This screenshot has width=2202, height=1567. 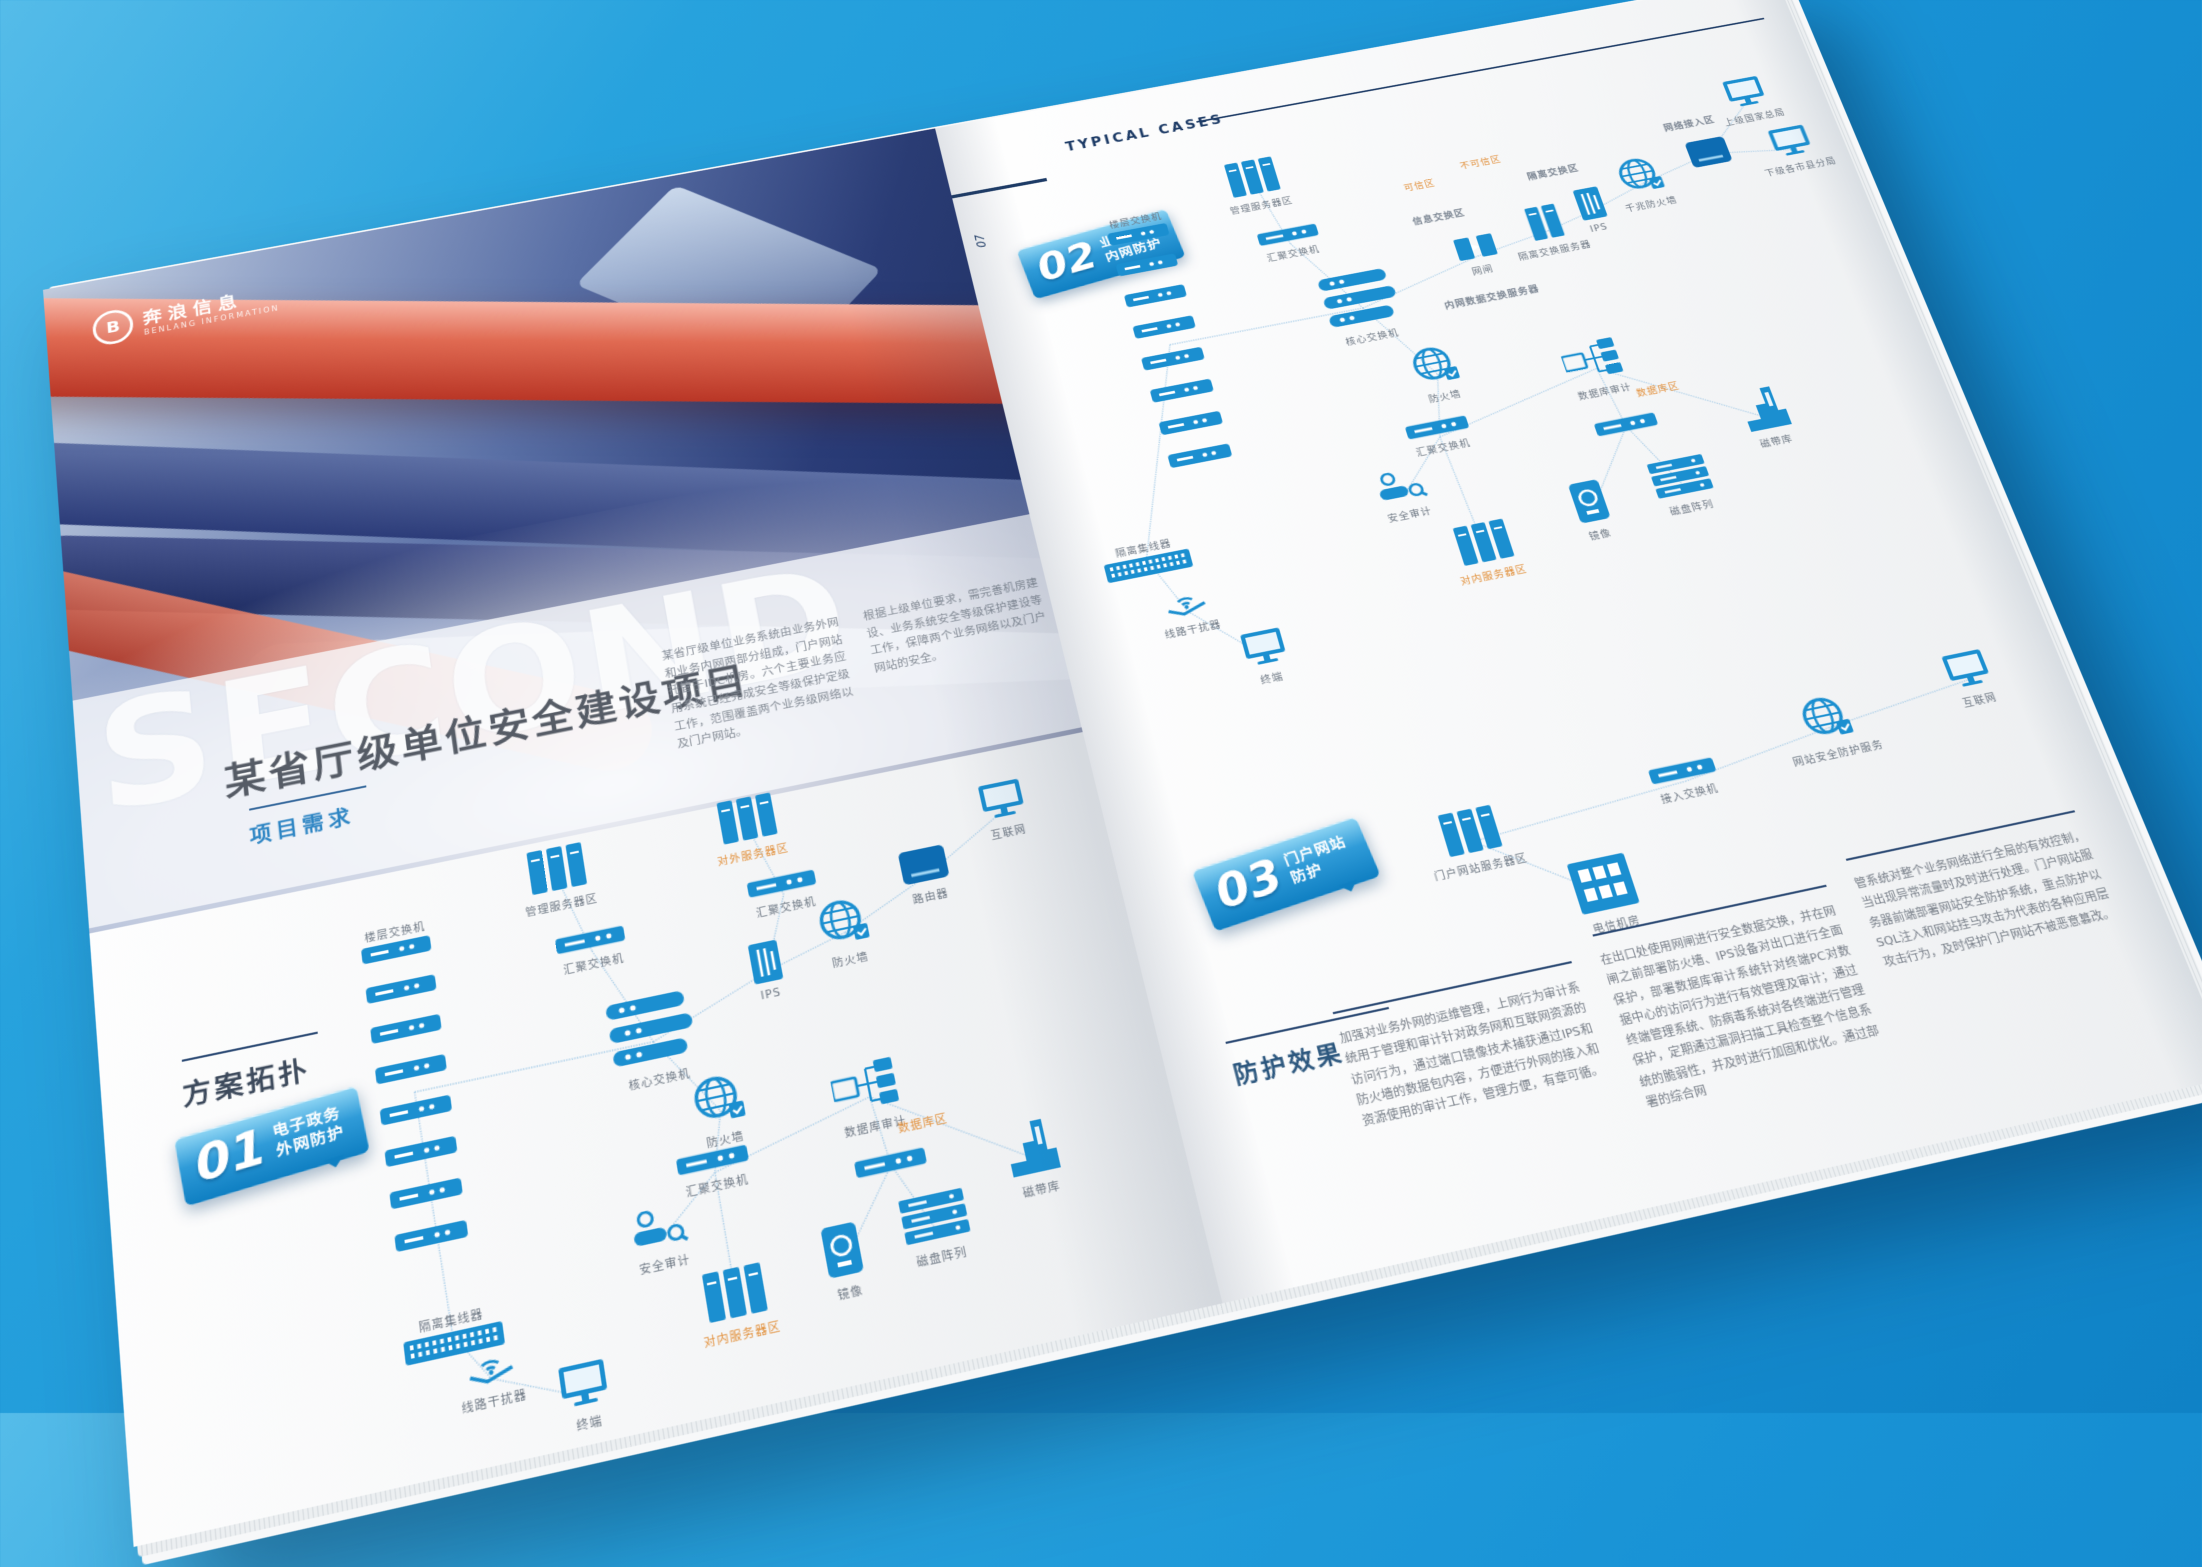 I want to click on node-label: 终端, so click(x=589, y=1425).